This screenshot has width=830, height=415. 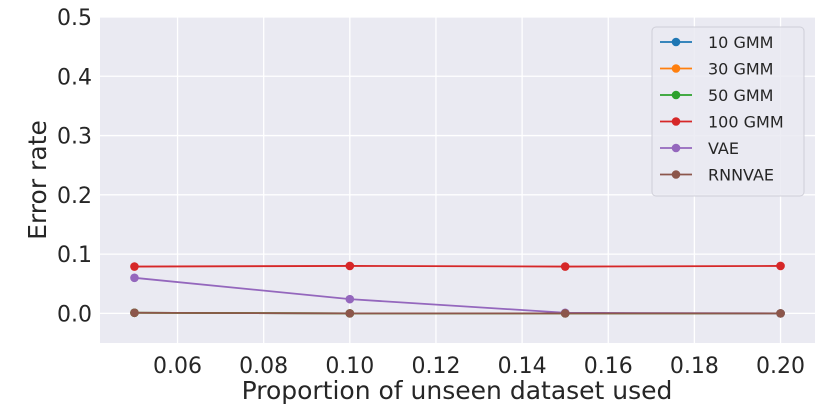 What do you see at coordinates (435, 366) in the screenshot?
I see `x-tick-label: 0.12` at bounding box center [435, 366].